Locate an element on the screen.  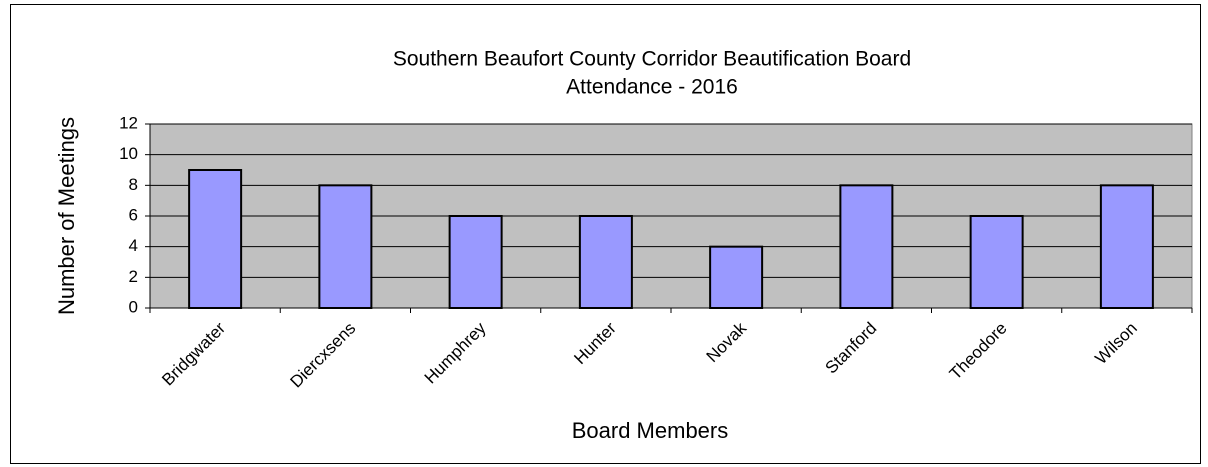
y-tick-label: 0 is located at coordinates (133, 306).